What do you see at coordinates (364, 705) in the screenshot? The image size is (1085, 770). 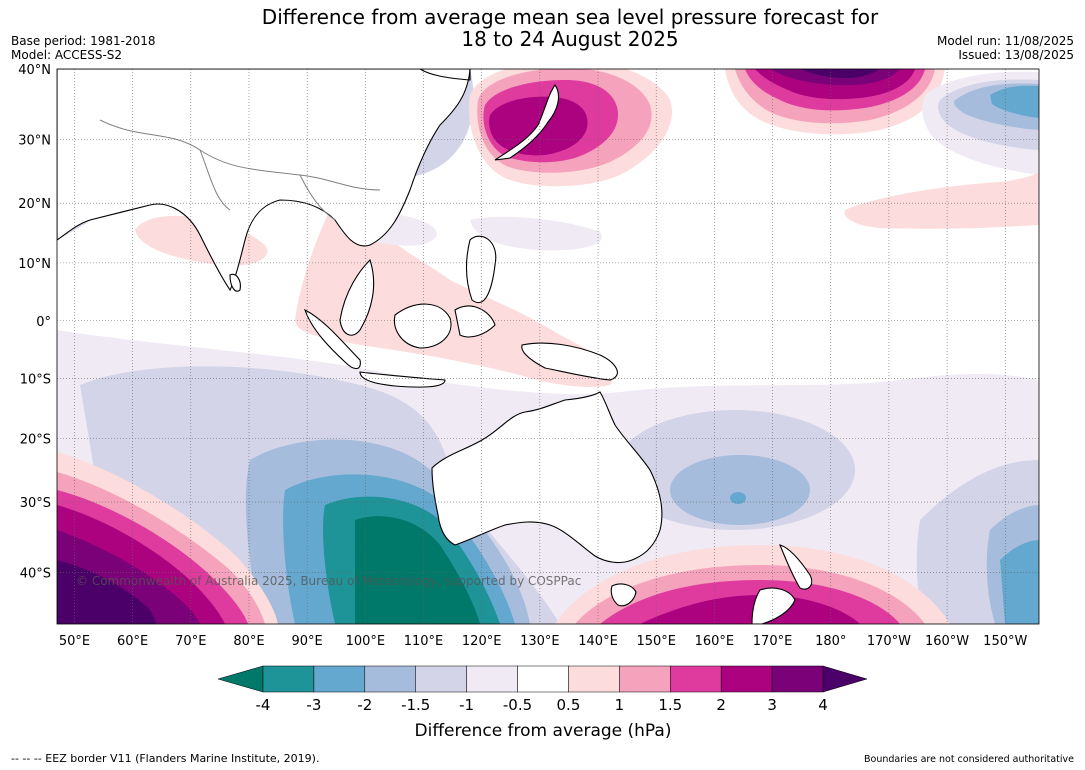 I see `colorbar-tick-label: -2` at bounding box center [364, 705].